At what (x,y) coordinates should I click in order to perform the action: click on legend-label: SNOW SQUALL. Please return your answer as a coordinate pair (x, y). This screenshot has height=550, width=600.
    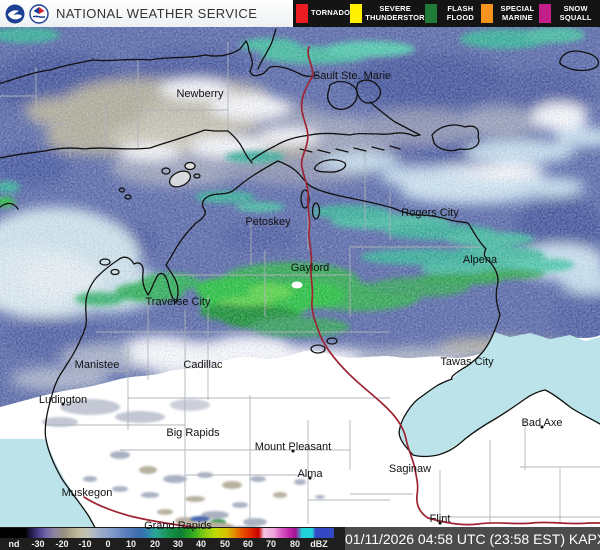
    Looking at the image, I should click on (575, 12).